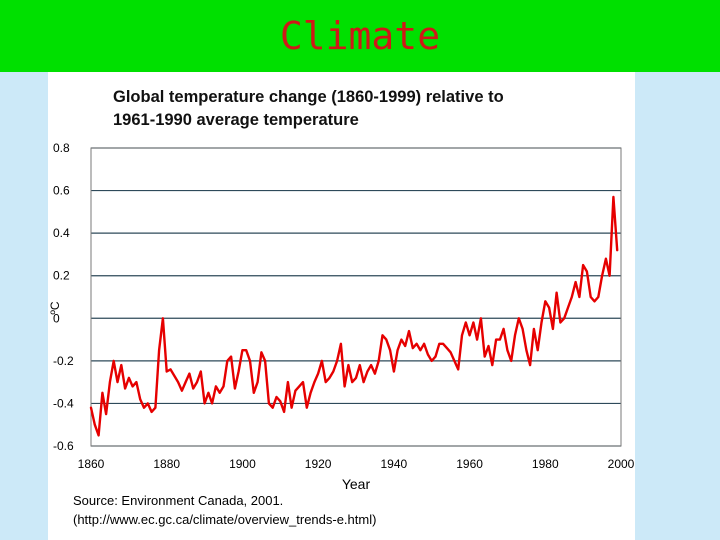 The width and height of the screenshot is (720, 540). I want to click on y-tick-label: 0.4, so click(61, 233).